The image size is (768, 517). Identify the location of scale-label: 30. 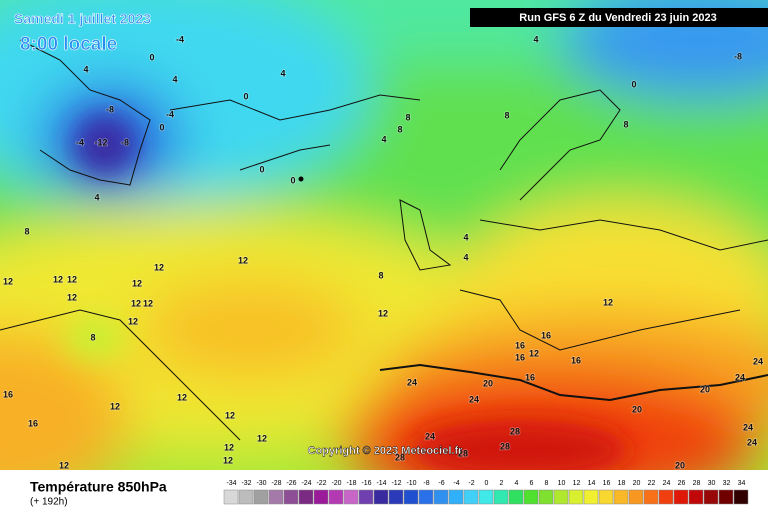
(712, 483).